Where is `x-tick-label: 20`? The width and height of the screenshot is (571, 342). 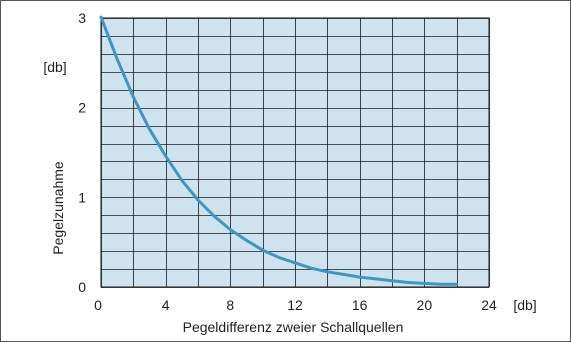 x-tick-label: 20 is located at coordinates (425, 305).